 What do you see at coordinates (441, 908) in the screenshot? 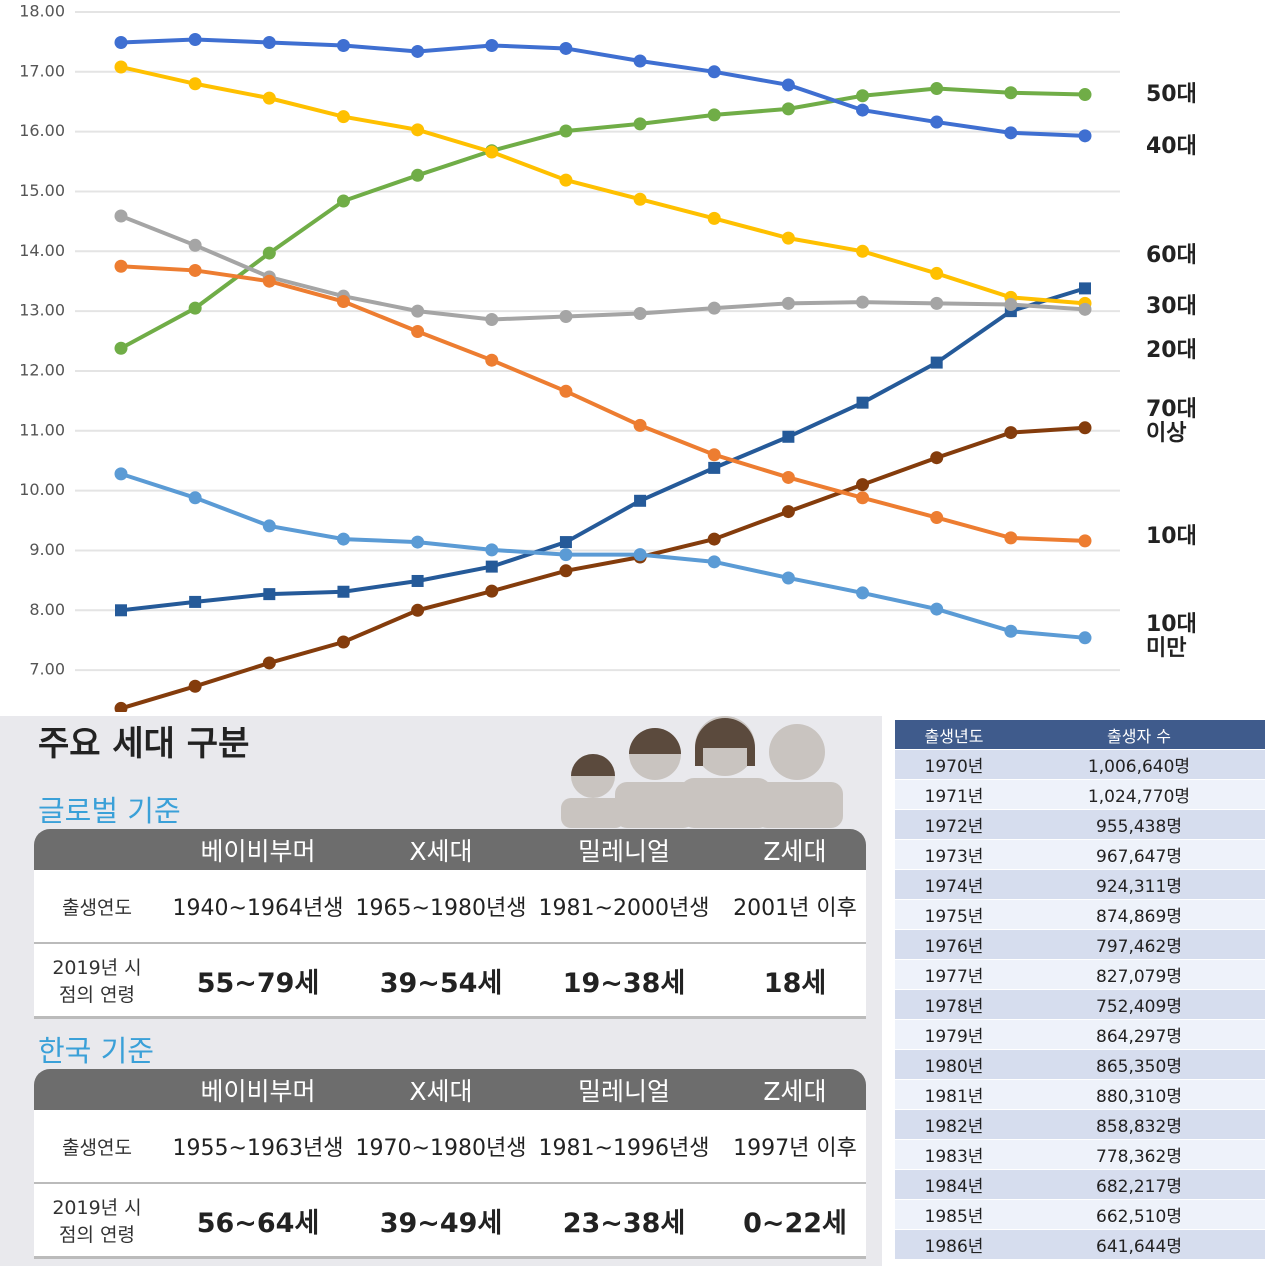
I see `table-cell: 1965~1980년생` at bounding box center [441, 908].